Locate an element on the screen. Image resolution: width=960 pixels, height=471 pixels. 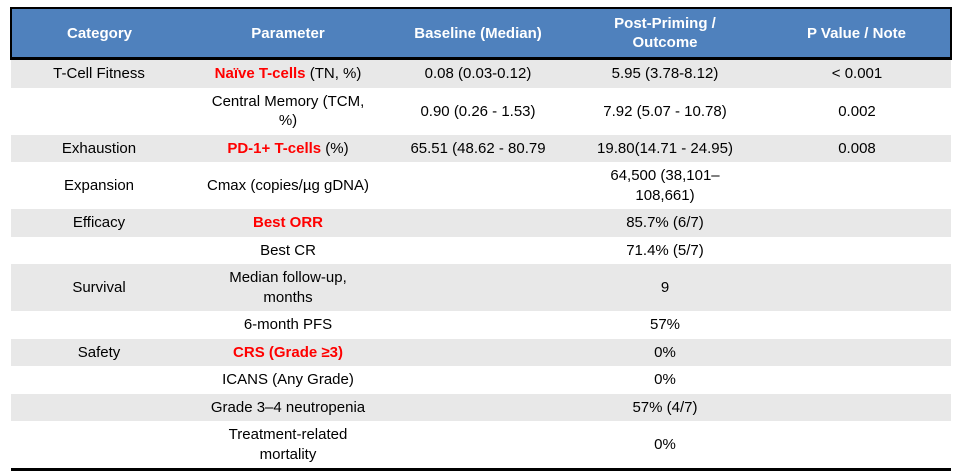
baseline-cell: 0.90 (0.26 - 1.53) is located at coordinates (478, 111).